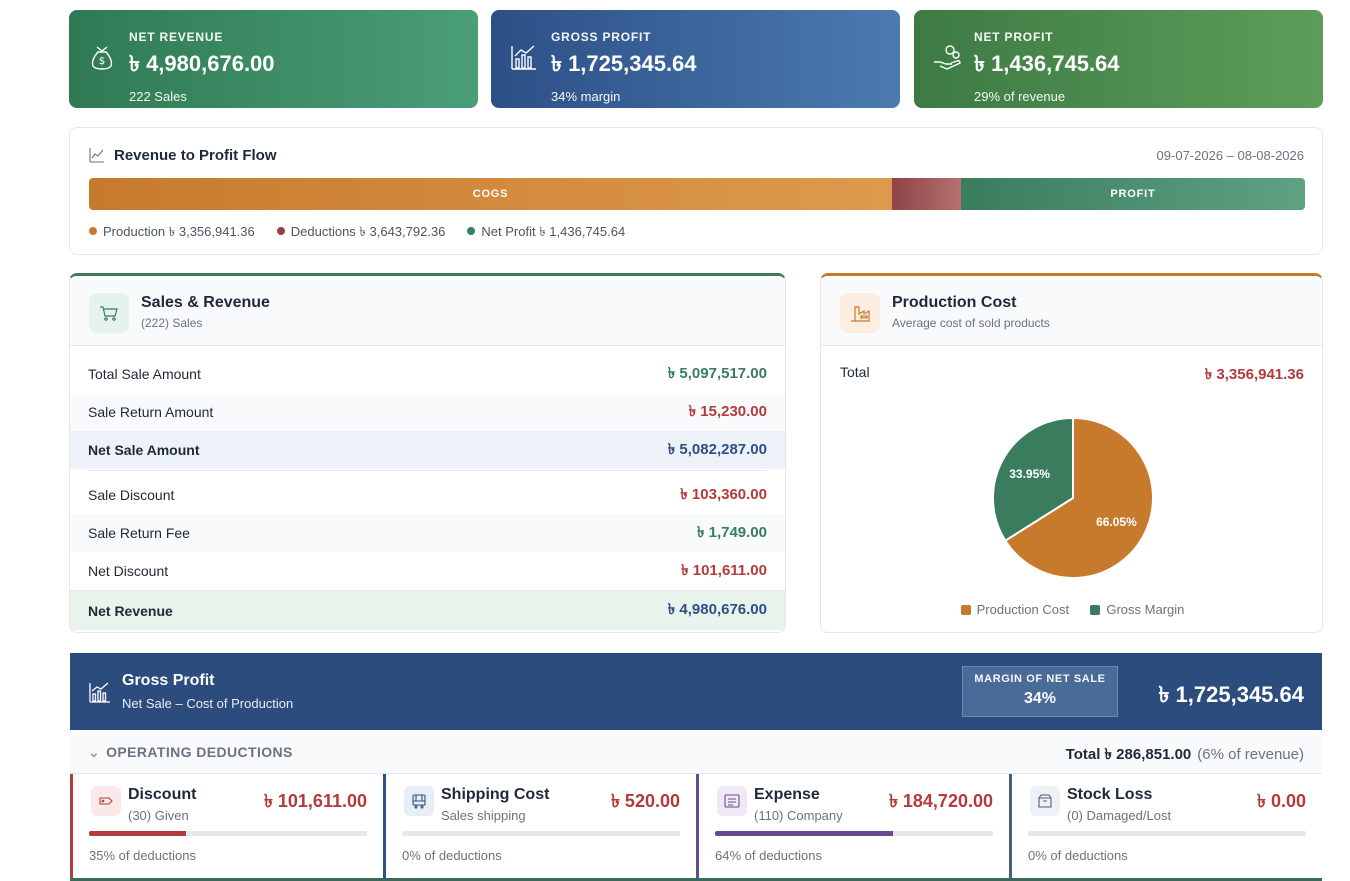 The height and width of the screenshot is (881, 1350). I want to click on flow-segment-cogs: COGS, so click(490, 194).